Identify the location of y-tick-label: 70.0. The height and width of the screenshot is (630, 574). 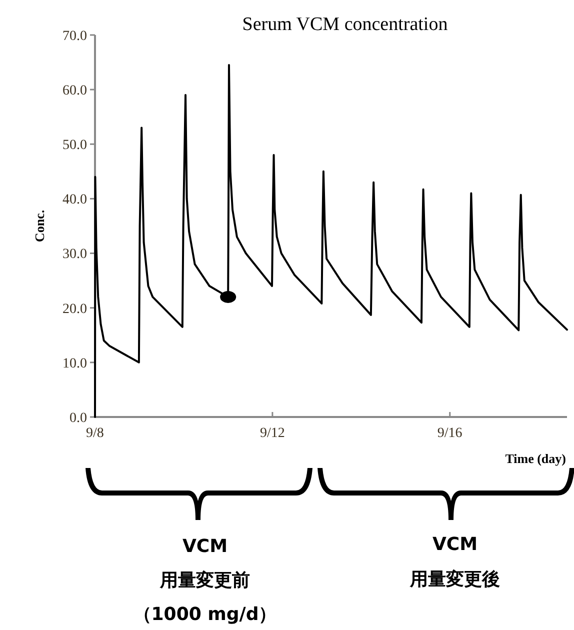
(74, 36).